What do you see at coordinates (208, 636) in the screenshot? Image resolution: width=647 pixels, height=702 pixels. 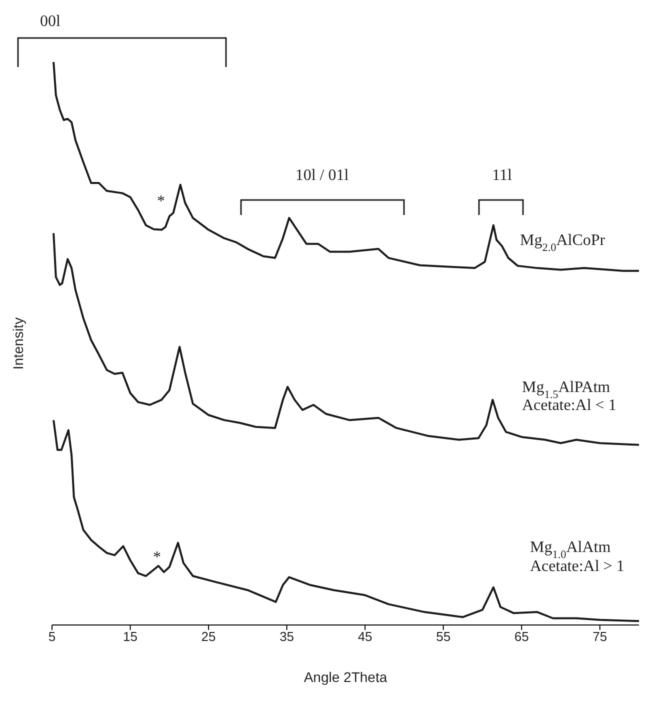 I see `x-tick-label: 25` at bounding box center [208, 636].